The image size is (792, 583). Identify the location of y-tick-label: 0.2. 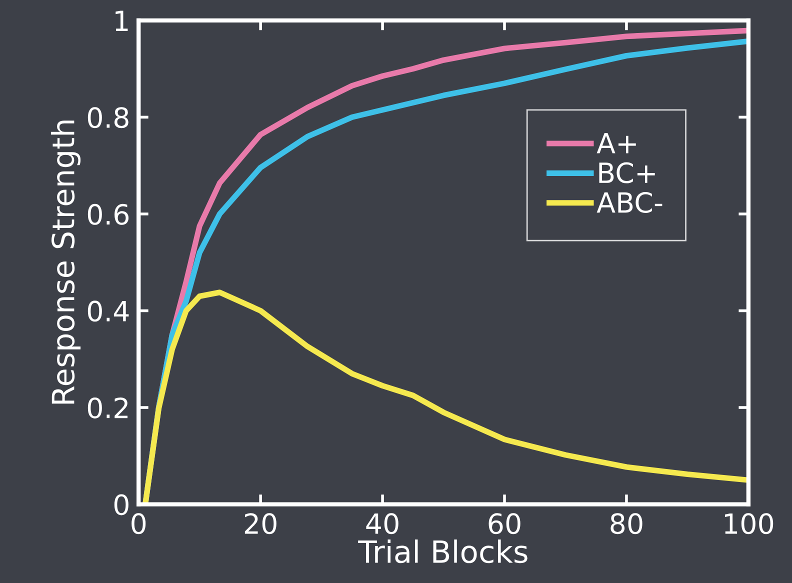
(108, 407).